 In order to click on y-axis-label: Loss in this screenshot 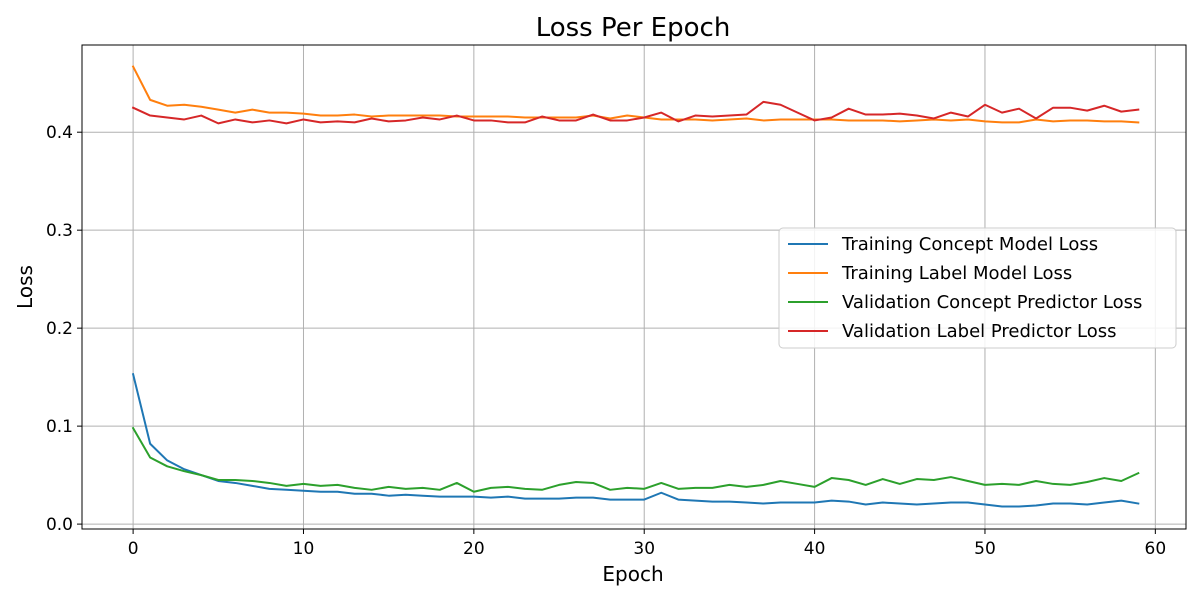, I will do `click(25, 287)`.